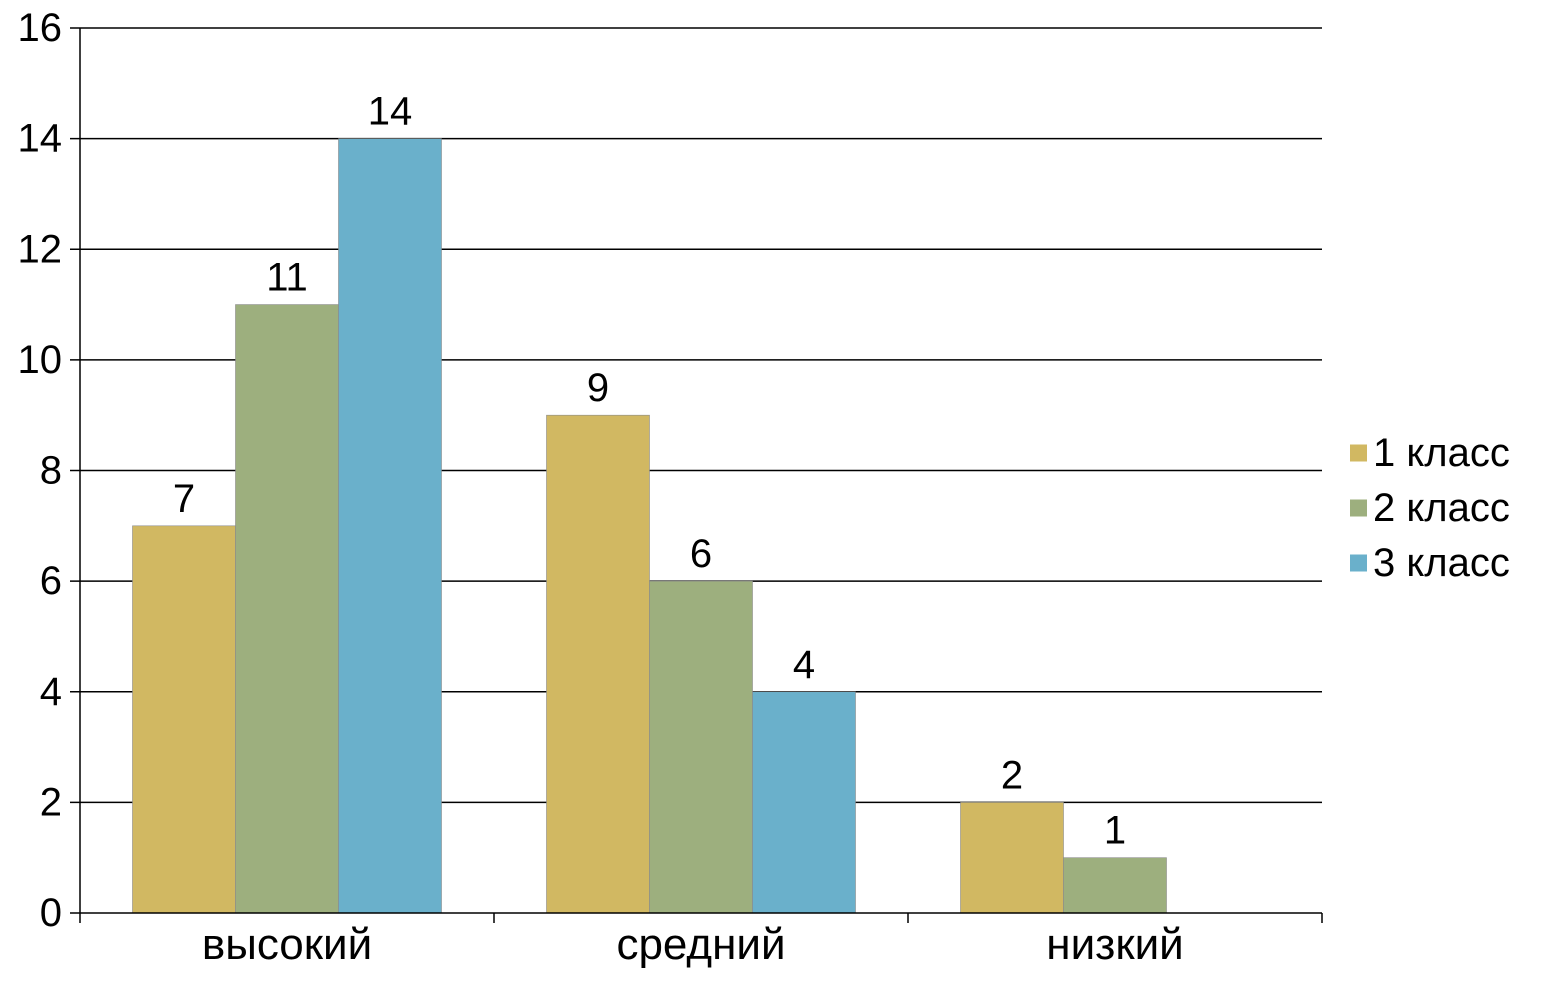 Image resolution: width=1554 pixels, height=988 pixels. What do you see at coordinates (287, 278) in the screenshot?
I see `data-label: 11` at bounding box center [287, 278].